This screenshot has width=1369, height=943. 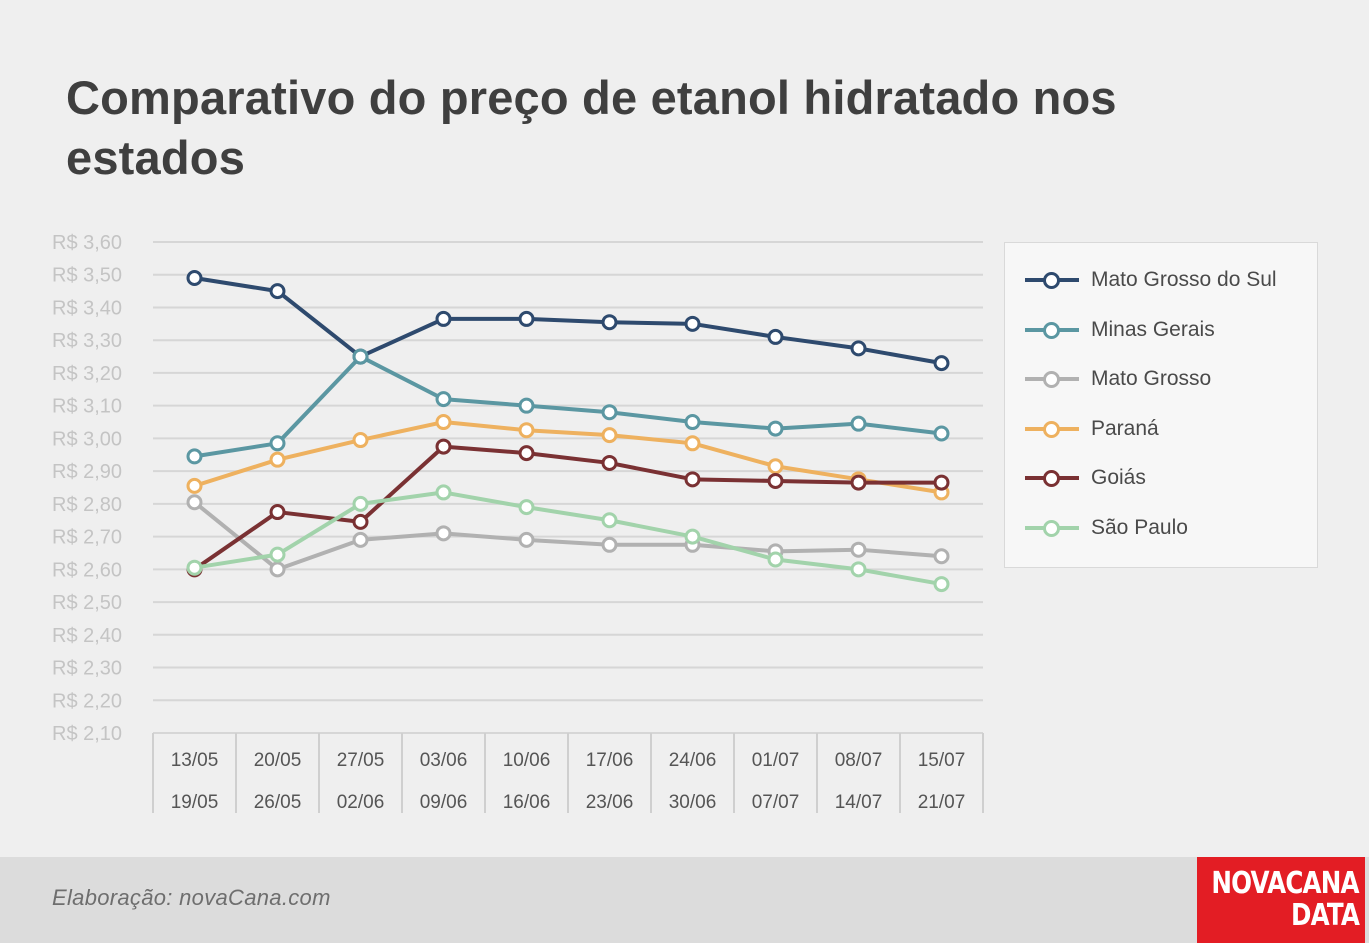 I want to click on novacana-data-logo: NOVACANA DATA, so click(x=1281, y=900).